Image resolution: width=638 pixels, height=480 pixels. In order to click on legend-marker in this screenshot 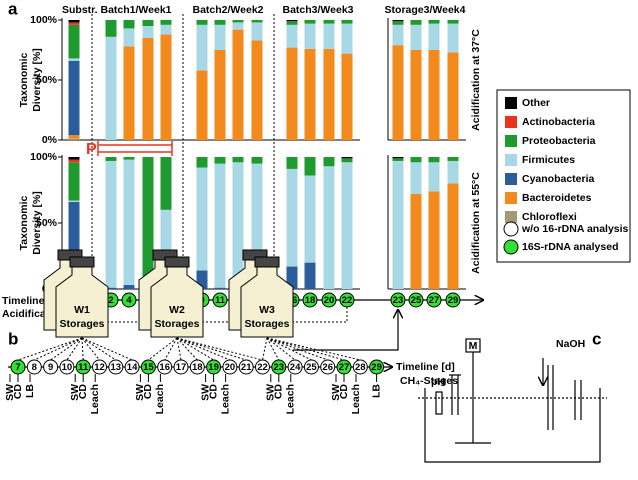, I will do `click(511, 229)`.